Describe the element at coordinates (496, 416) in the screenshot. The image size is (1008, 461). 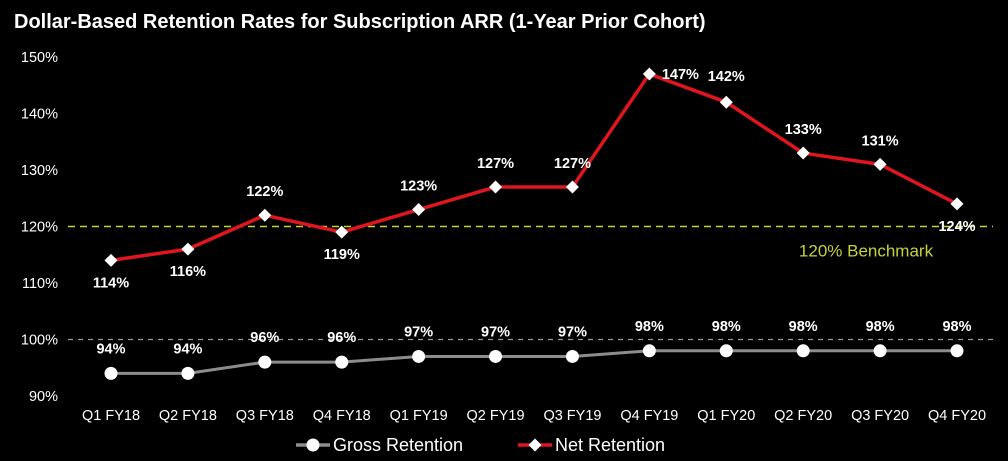
I see `x-tick-label: Q2 FY19` at that location.